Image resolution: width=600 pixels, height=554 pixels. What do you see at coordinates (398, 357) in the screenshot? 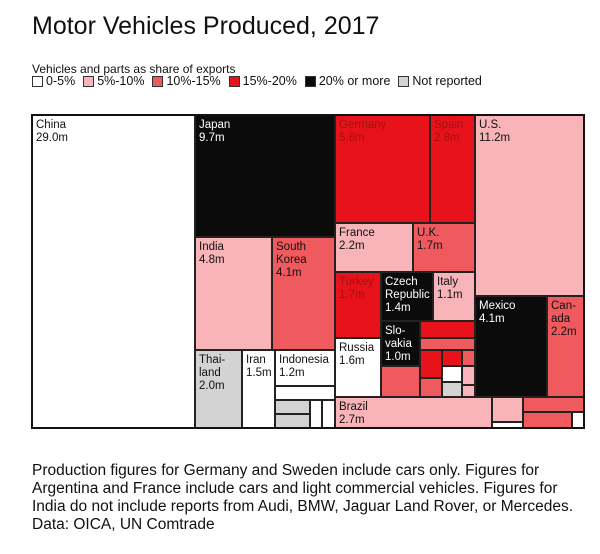
I see `cell-value: 1.0m` at bounding box center [398, 357].